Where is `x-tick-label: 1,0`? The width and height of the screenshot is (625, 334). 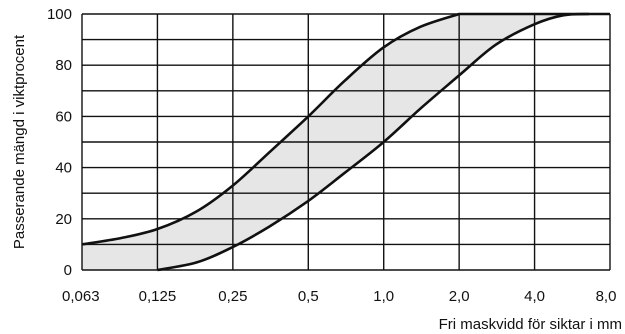 x-tick-label: 1,0 is located at coordinates (383, 296).